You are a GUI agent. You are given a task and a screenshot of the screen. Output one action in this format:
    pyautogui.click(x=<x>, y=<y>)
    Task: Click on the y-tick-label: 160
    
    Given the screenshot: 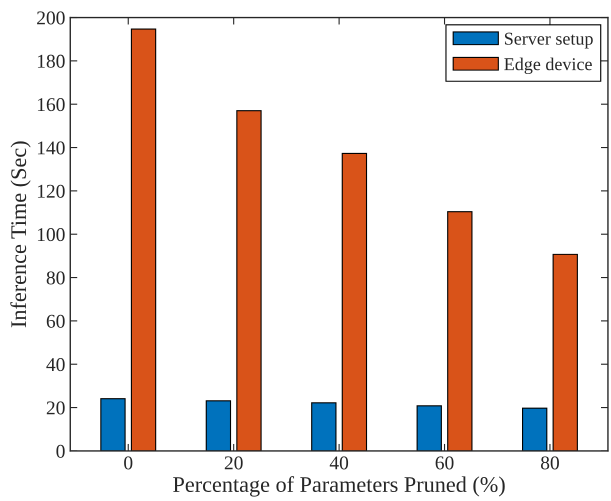 What is the action you would take?
    pyautogui.click(x=51, y=105)
    